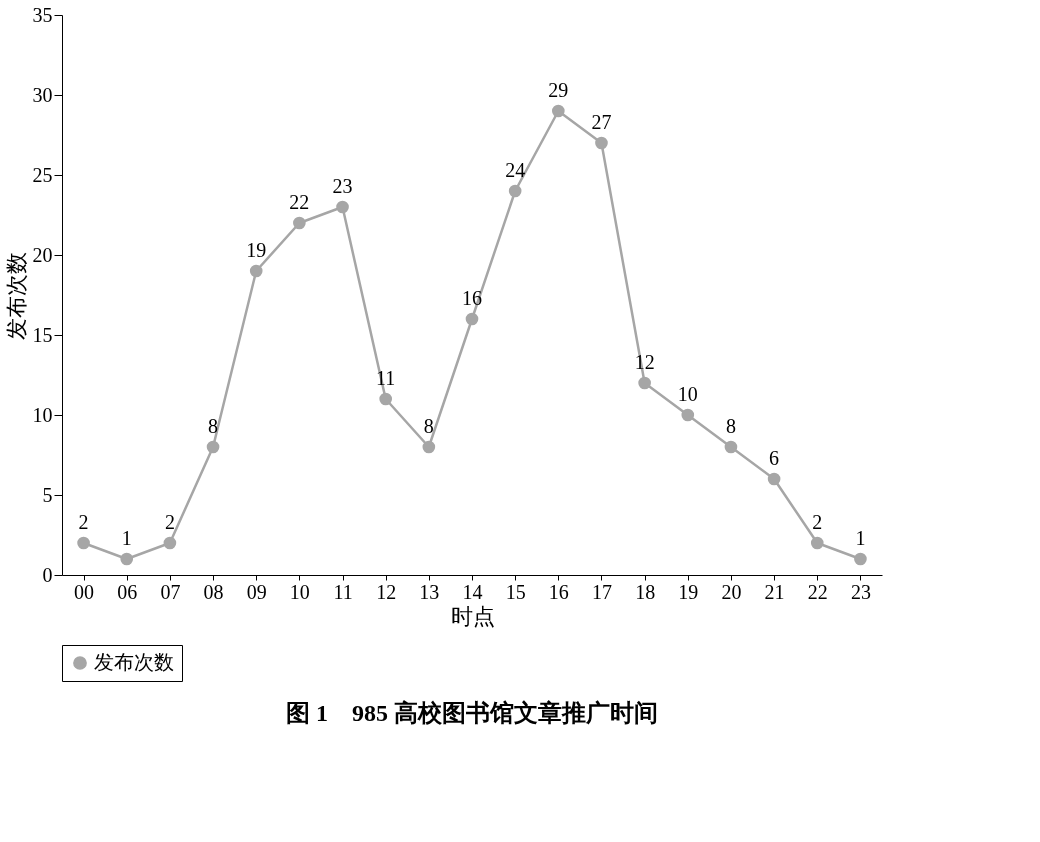 The height and width of the screenshot is (842, 1040). What do you see at coordinates (127, 591) in the screenshot?
I see `x-tick-label: 06` at bounding box center [127, 591].